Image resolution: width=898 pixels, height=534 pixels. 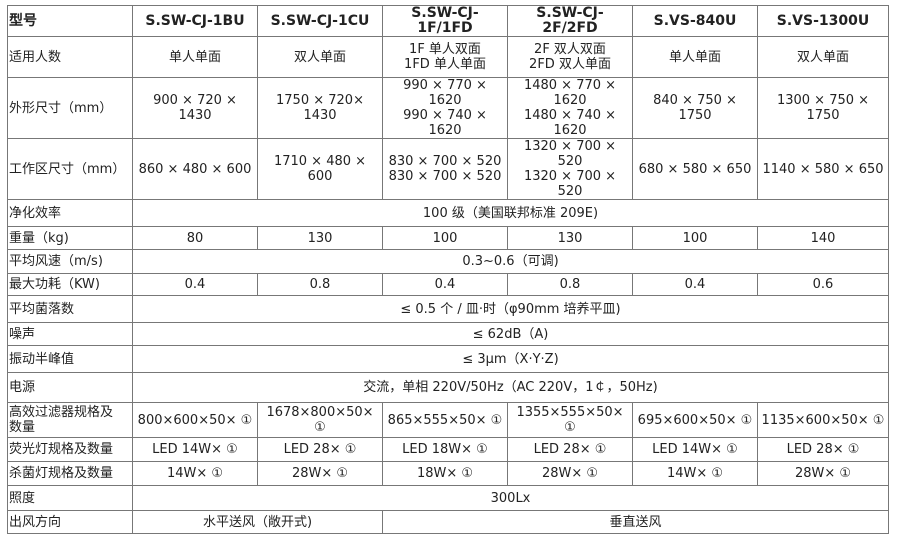 I want to click on table-cell: 300Lx, so click(x=510, y=498).